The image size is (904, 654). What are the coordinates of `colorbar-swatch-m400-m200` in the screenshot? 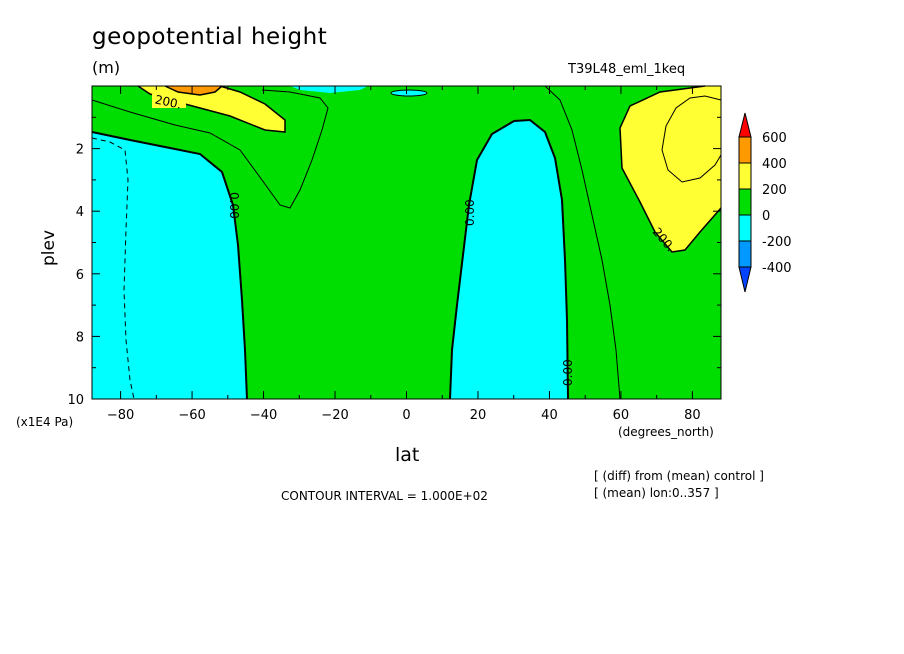 It's located at (745, 254).